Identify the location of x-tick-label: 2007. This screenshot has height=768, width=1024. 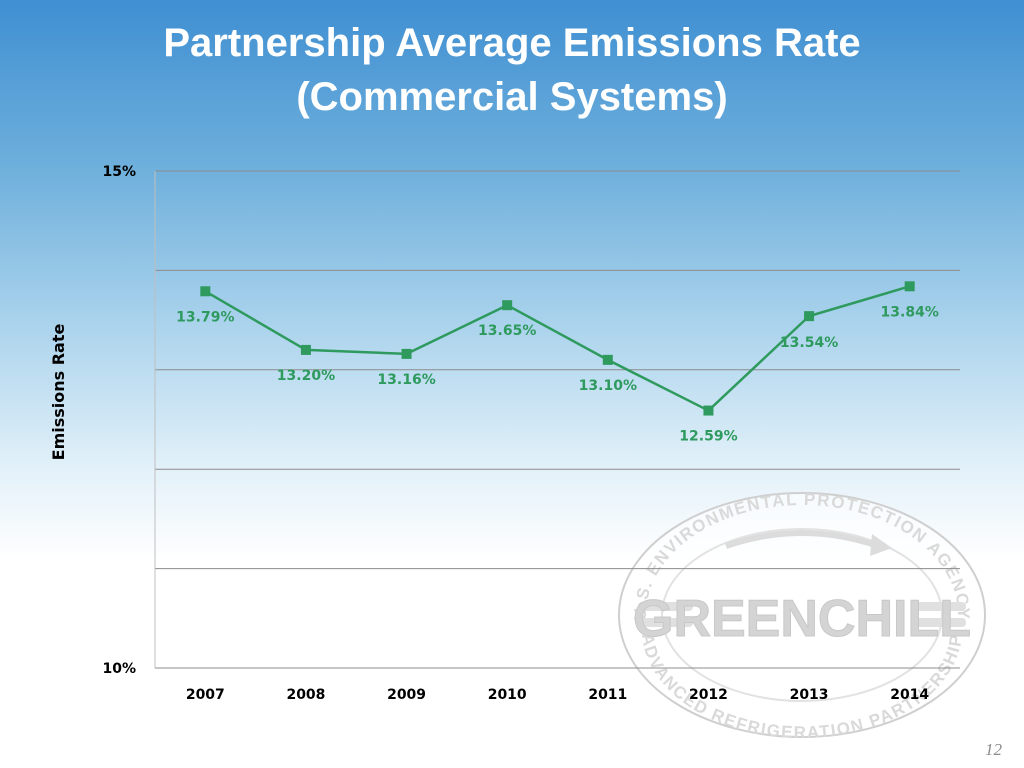
(205, 695).